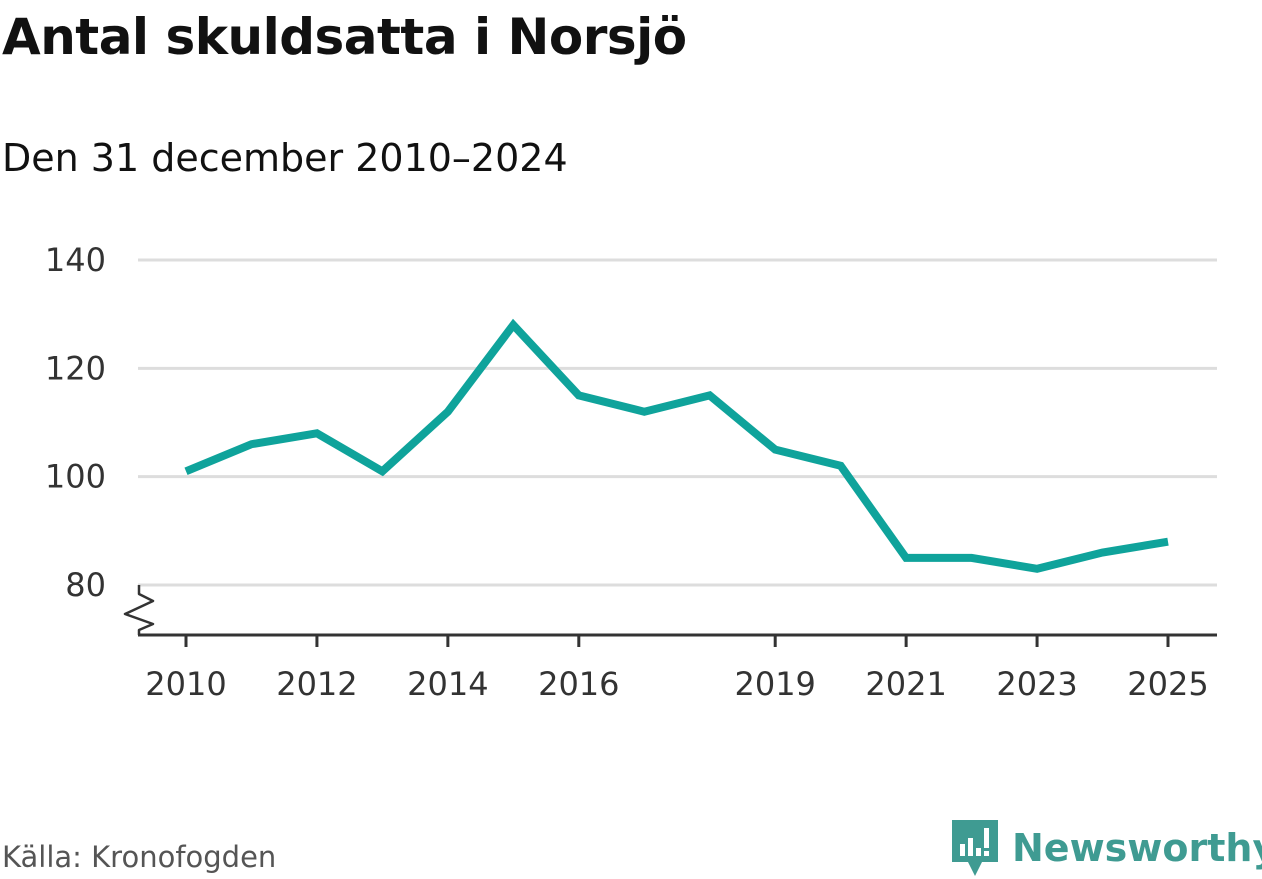 This screenshot has height=879, width=1262. Describe the element at coordinates (1137, 848) in the screenshot. I see `newsworthy-logo-text: Newsworthy` at that location.